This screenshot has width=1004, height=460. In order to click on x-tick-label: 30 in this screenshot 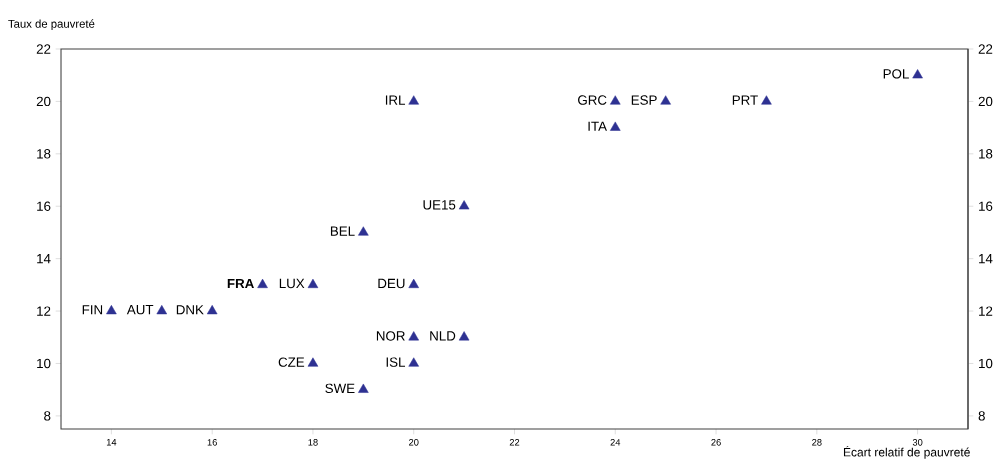, I will do `click(917, 442)`.